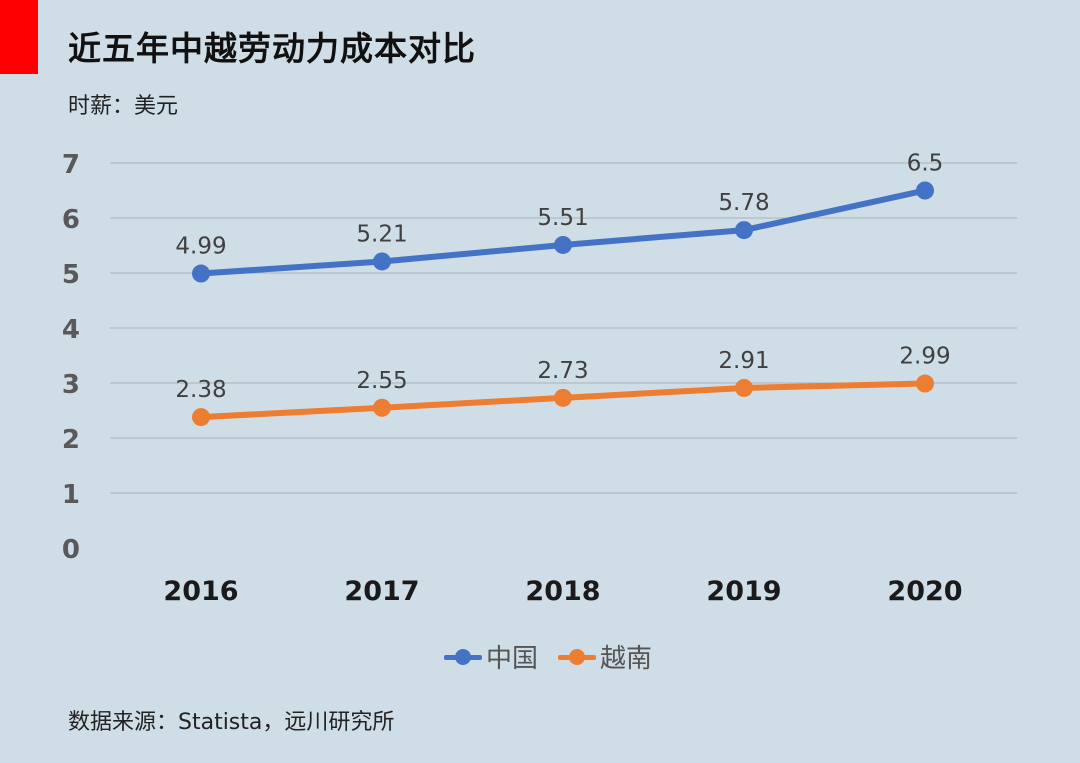 The width and height of the screenshot is (1080, 763). I want to click on legend-item-vietnam: 越南, so click(605, 656).